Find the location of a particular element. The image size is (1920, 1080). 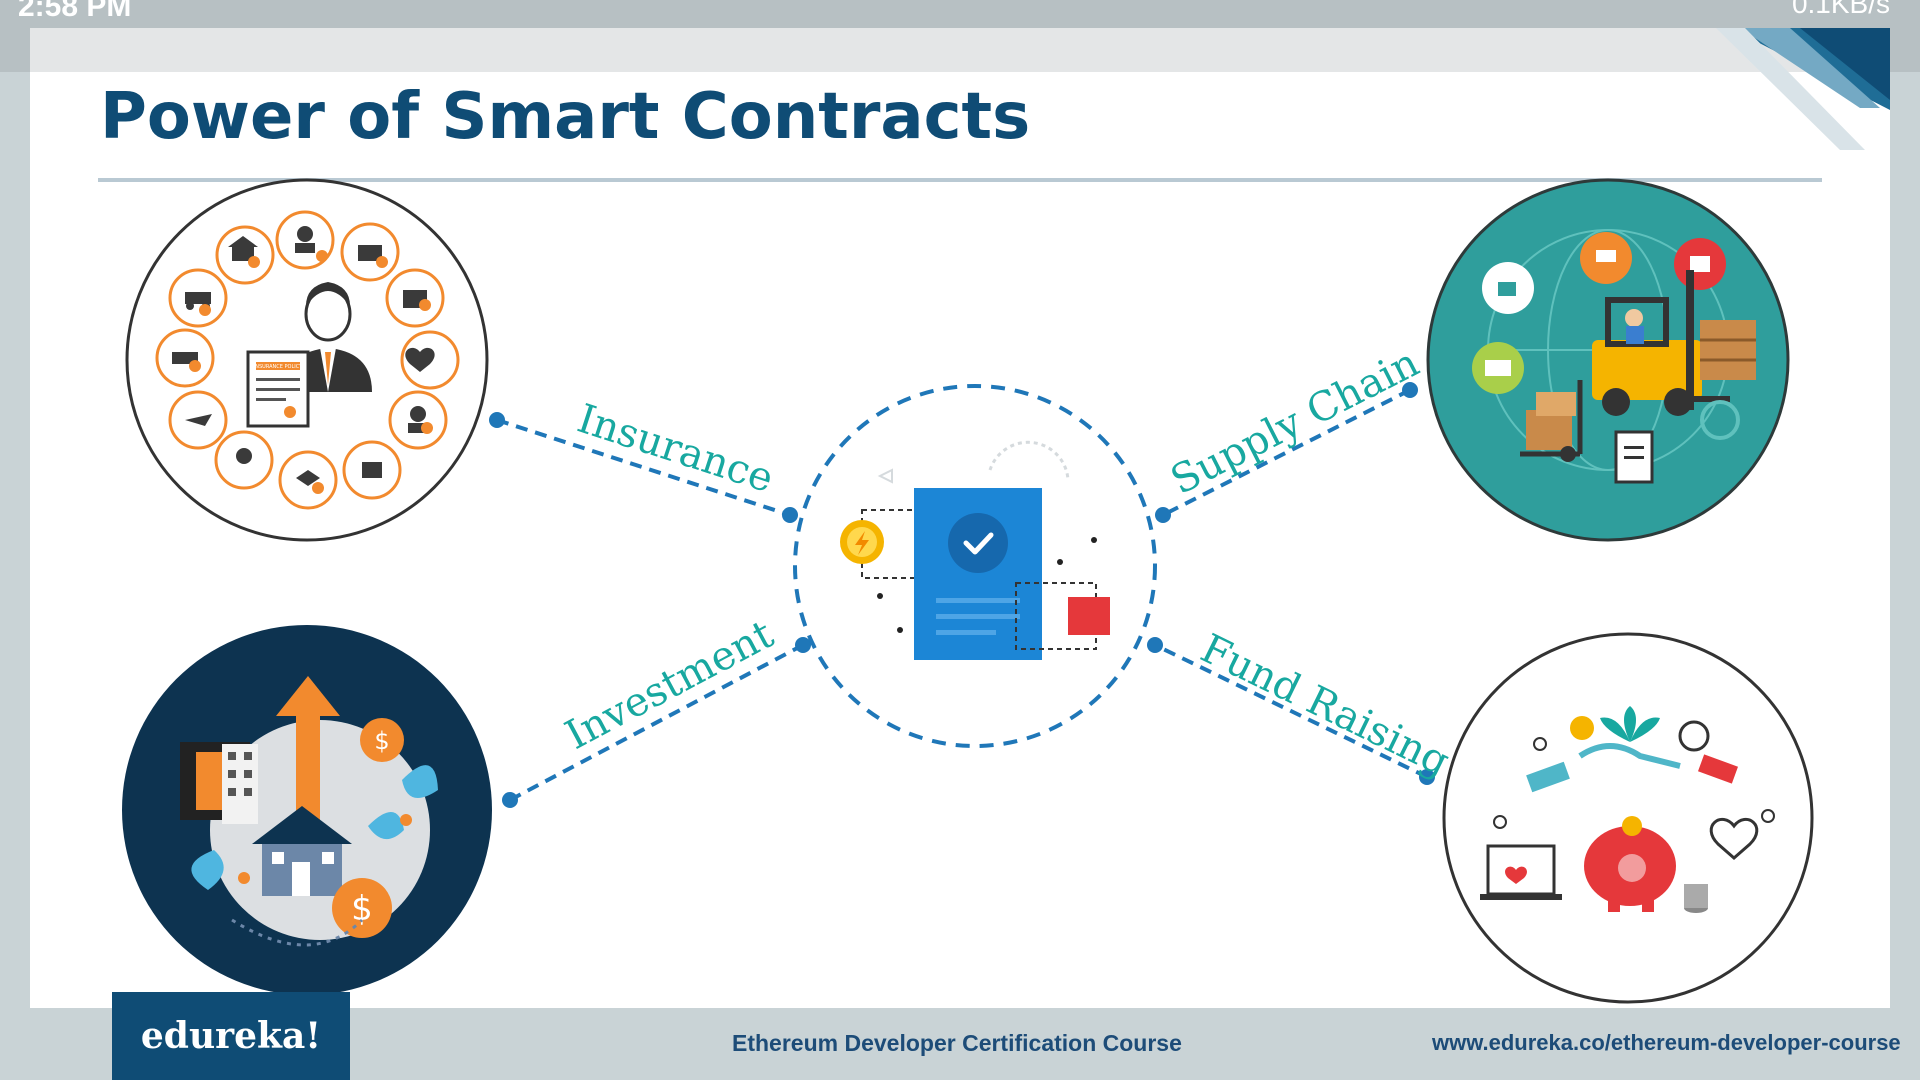

slide-top-band is located at coordinates (960, 50).